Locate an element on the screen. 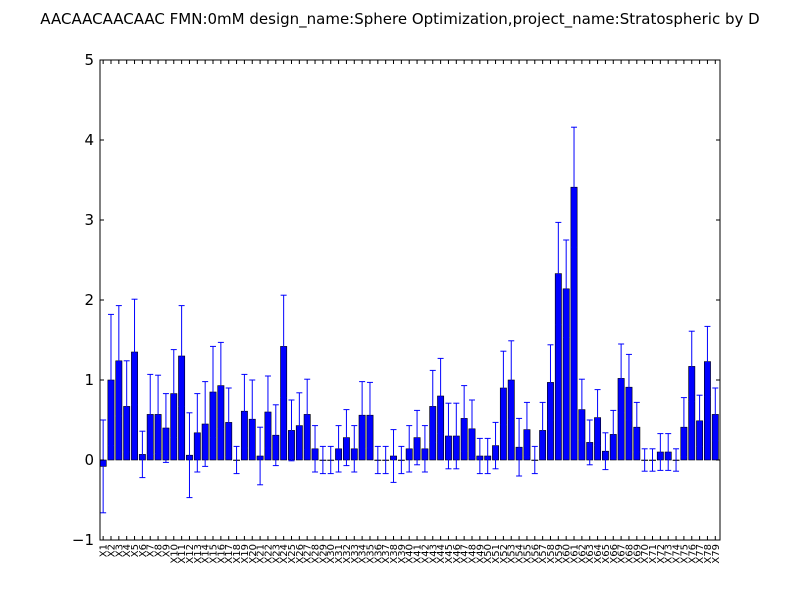  x-tick-label: X10 is located at coordinates (174, 554).